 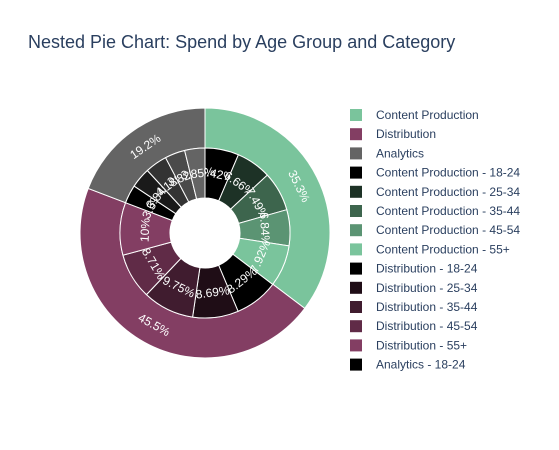 I want to click on legend-label: Distribution - 25-34, so click(x=427, y=288).